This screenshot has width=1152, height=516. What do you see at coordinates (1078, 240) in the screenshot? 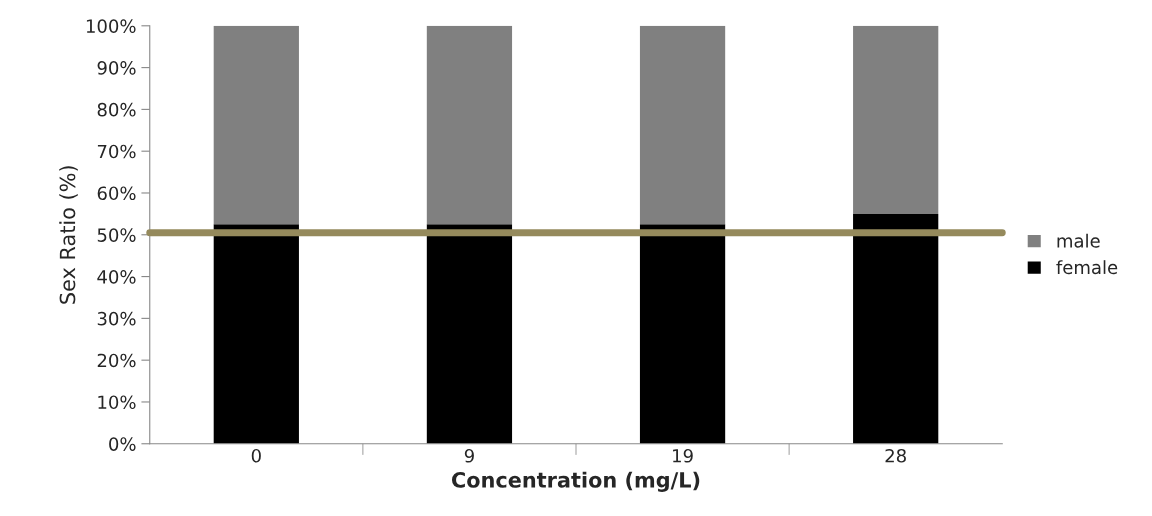
I see `legend-label: male` at bounding box center [1078, 240].